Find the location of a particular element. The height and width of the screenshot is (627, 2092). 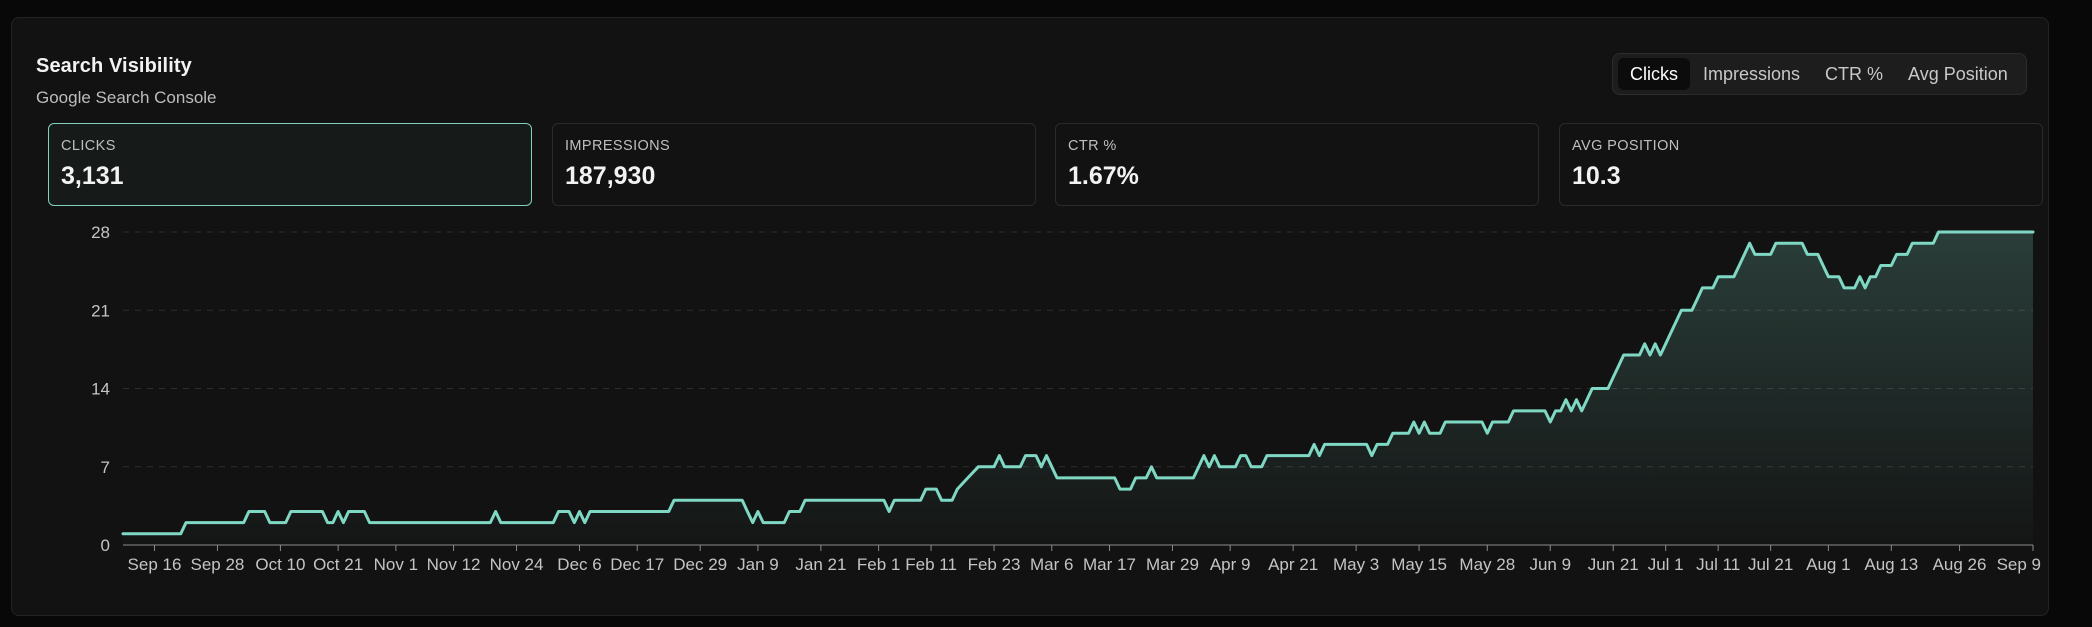

x-tick-label: Mar 6 is located at coordinates (1051, 564).